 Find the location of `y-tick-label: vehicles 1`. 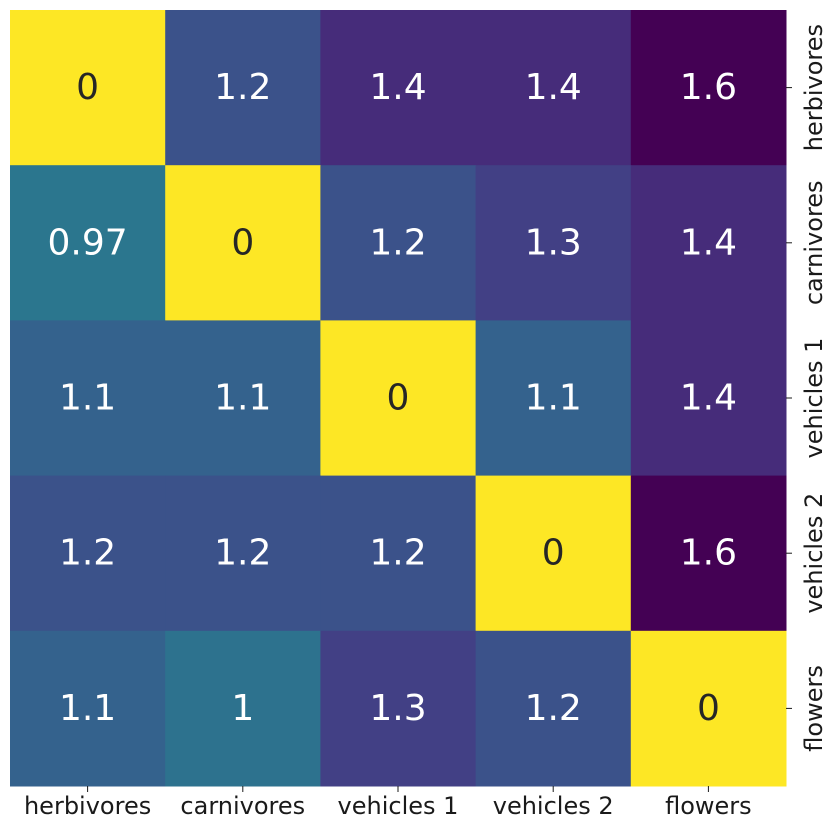

y-tick-label: vehicles 1 is located at coordinates (814, 398).